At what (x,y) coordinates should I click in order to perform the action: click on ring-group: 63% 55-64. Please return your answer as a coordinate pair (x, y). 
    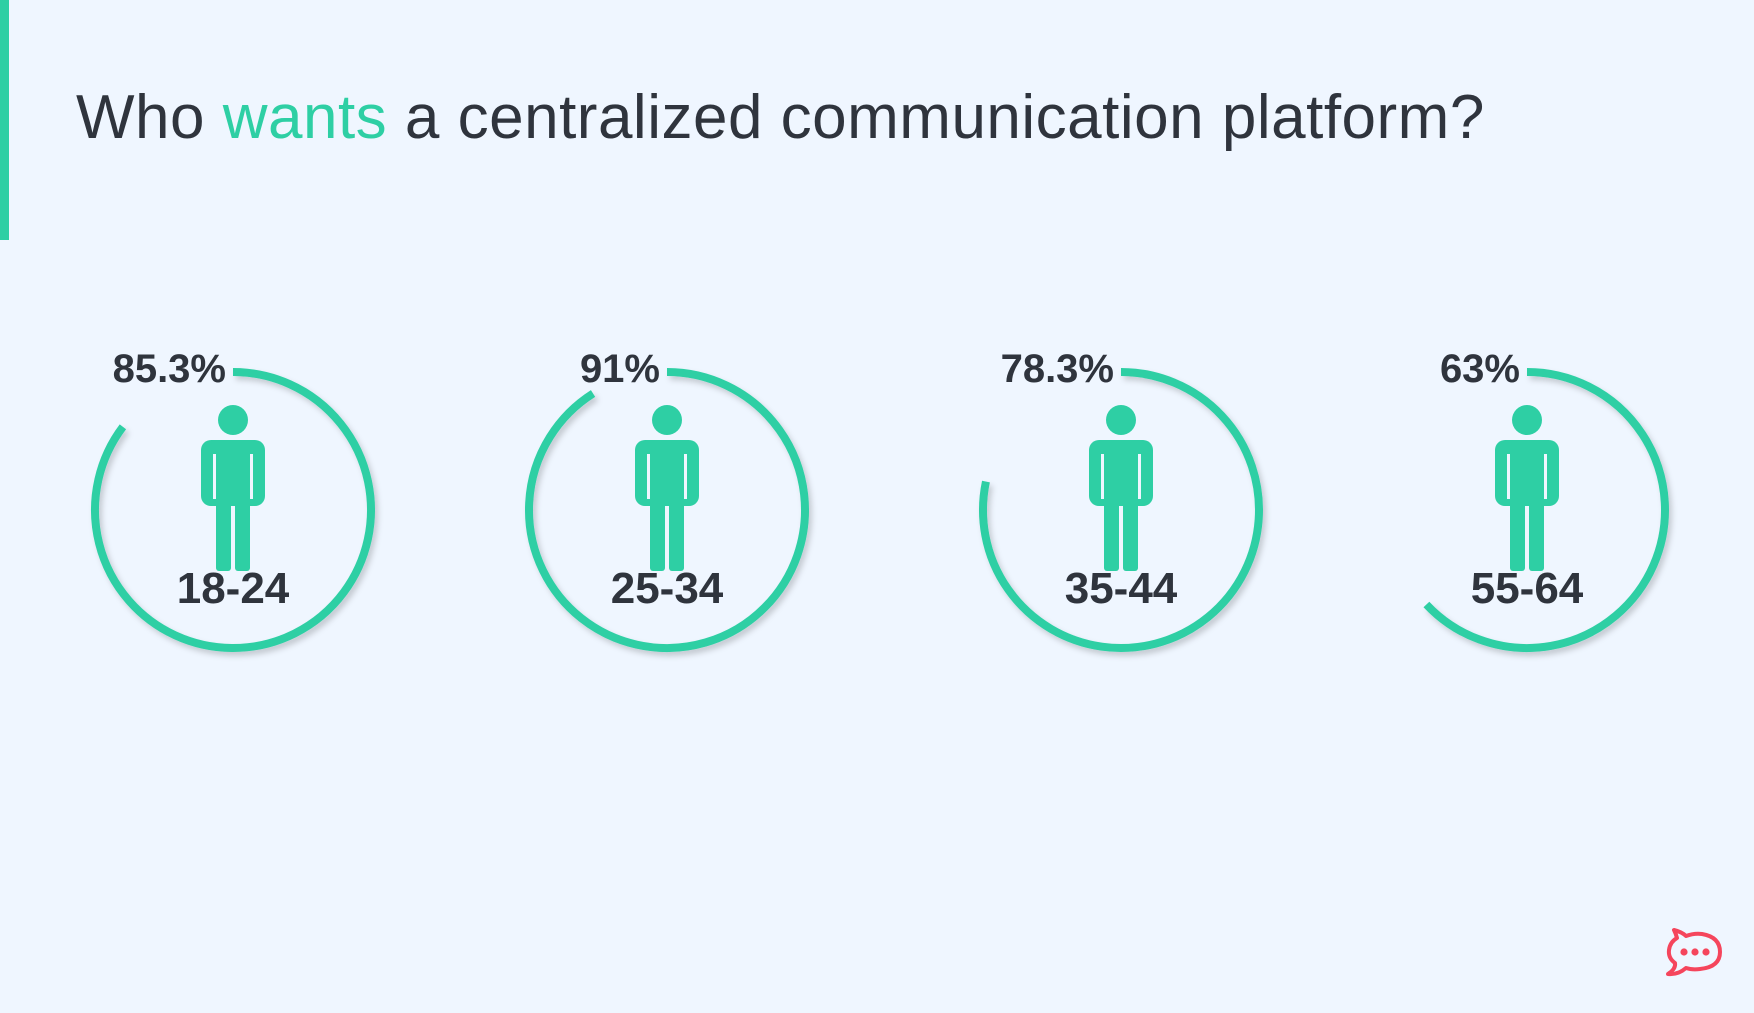
    Looking at the image, I should click on (1546, 499).